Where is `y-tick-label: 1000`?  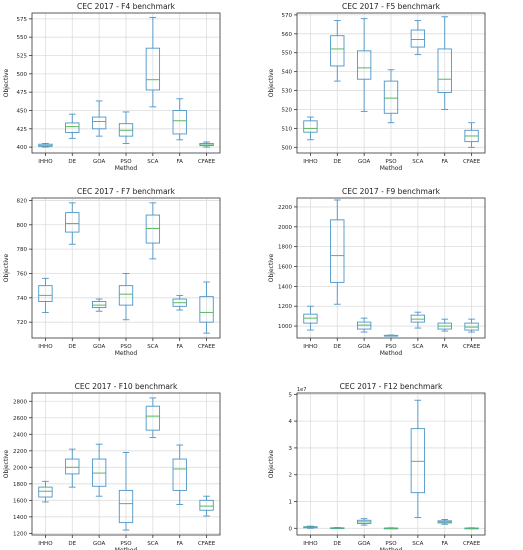
y-tick-label: 1000 is located at coordinates (285, 327).